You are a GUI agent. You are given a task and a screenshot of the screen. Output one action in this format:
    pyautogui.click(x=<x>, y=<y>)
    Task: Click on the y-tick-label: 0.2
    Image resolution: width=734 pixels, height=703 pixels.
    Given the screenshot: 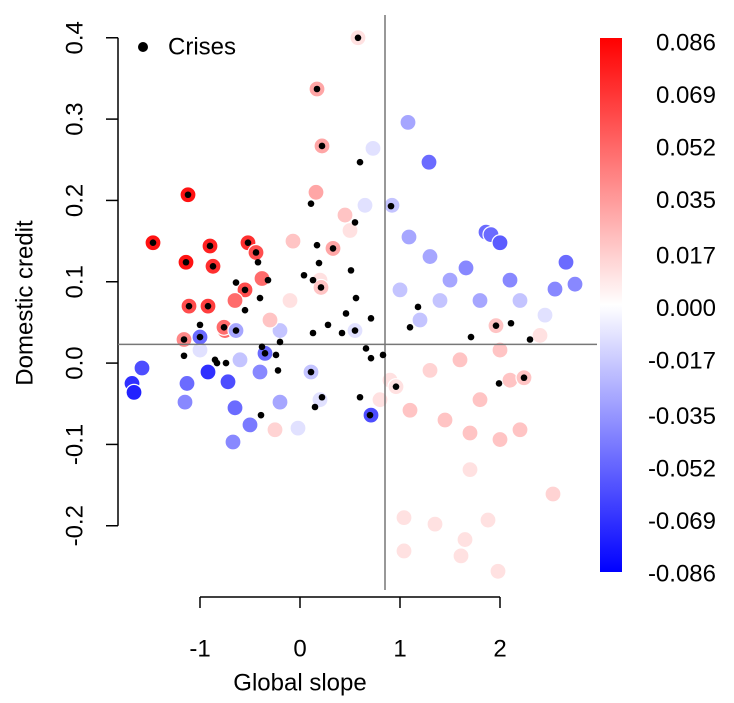 What is the action you would take?
    pyautogui.click(x=74, y=200)
    